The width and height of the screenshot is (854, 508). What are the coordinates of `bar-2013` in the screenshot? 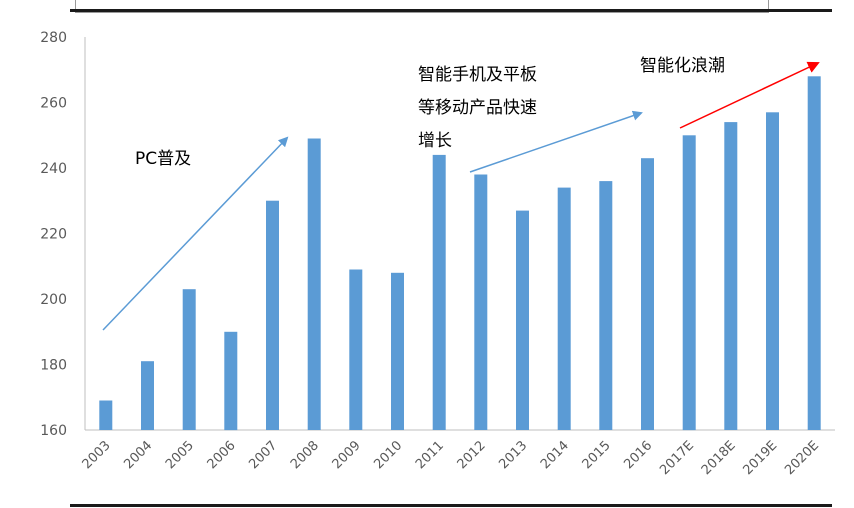 It's located at (522, 320).